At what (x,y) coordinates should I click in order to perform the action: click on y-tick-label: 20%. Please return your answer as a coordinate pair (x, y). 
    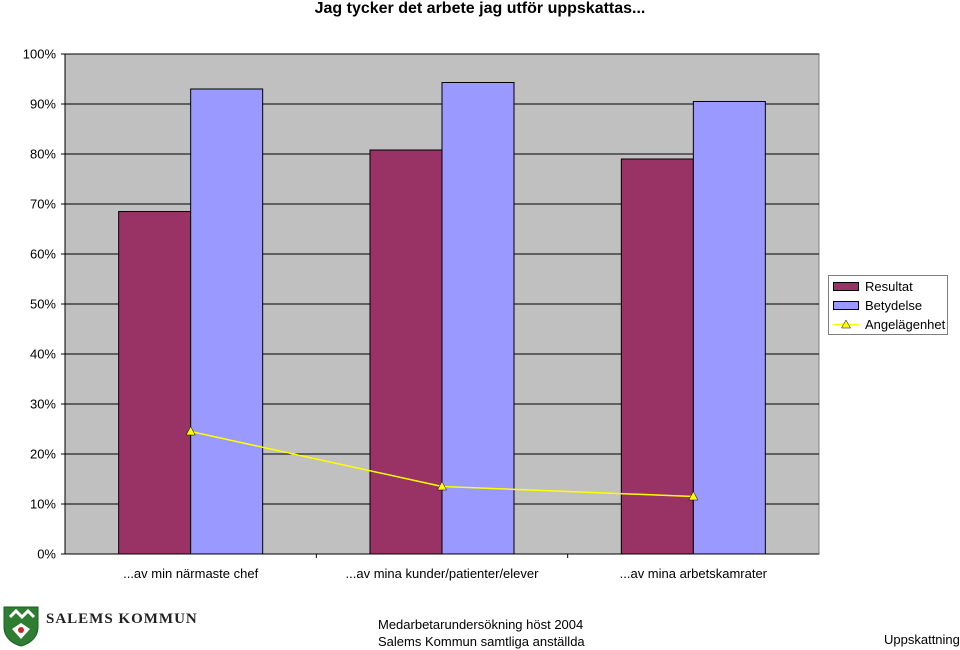
    Looking at the image, I should click on (43, 454).